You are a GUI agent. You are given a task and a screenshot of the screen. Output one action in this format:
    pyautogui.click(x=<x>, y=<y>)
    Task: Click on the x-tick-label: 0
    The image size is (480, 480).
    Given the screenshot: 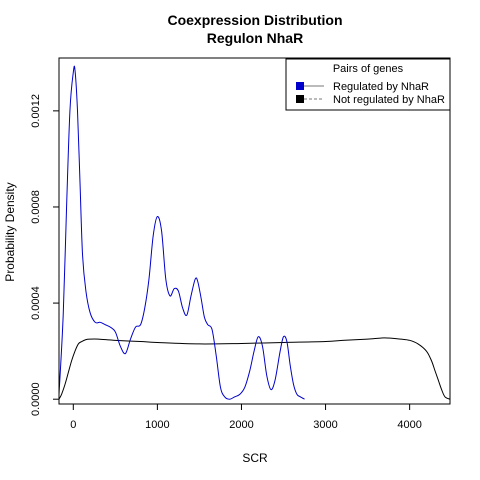 What is the action you would take?
    pyautogui.click(x=73, y=425)
    